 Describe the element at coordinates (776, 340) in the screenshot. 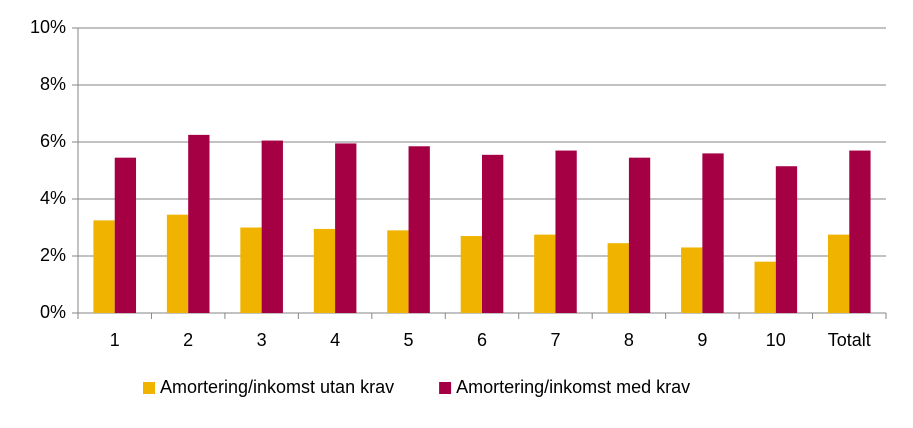

I see `x-tick-label: 10` at that location.